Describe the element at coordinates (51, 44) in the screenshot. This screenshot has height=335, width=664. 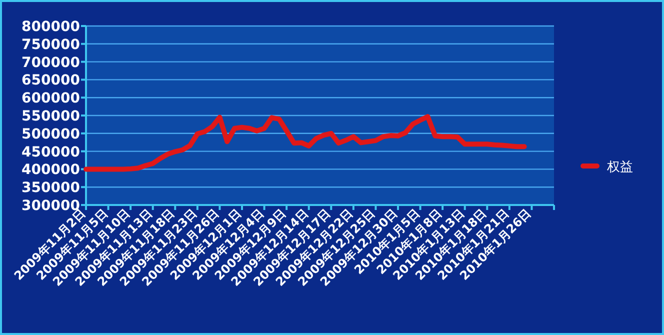
I see `y-tick-label: 750000` at that location.